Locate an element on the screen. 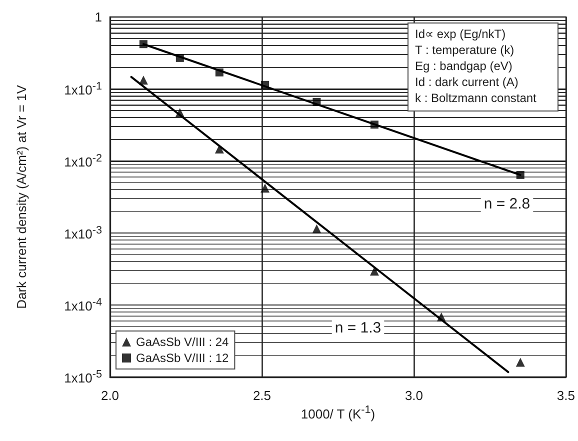 This screenshot has height=441, width=578. x-tick-label: 3.5 is located at coordinates (566, 395).